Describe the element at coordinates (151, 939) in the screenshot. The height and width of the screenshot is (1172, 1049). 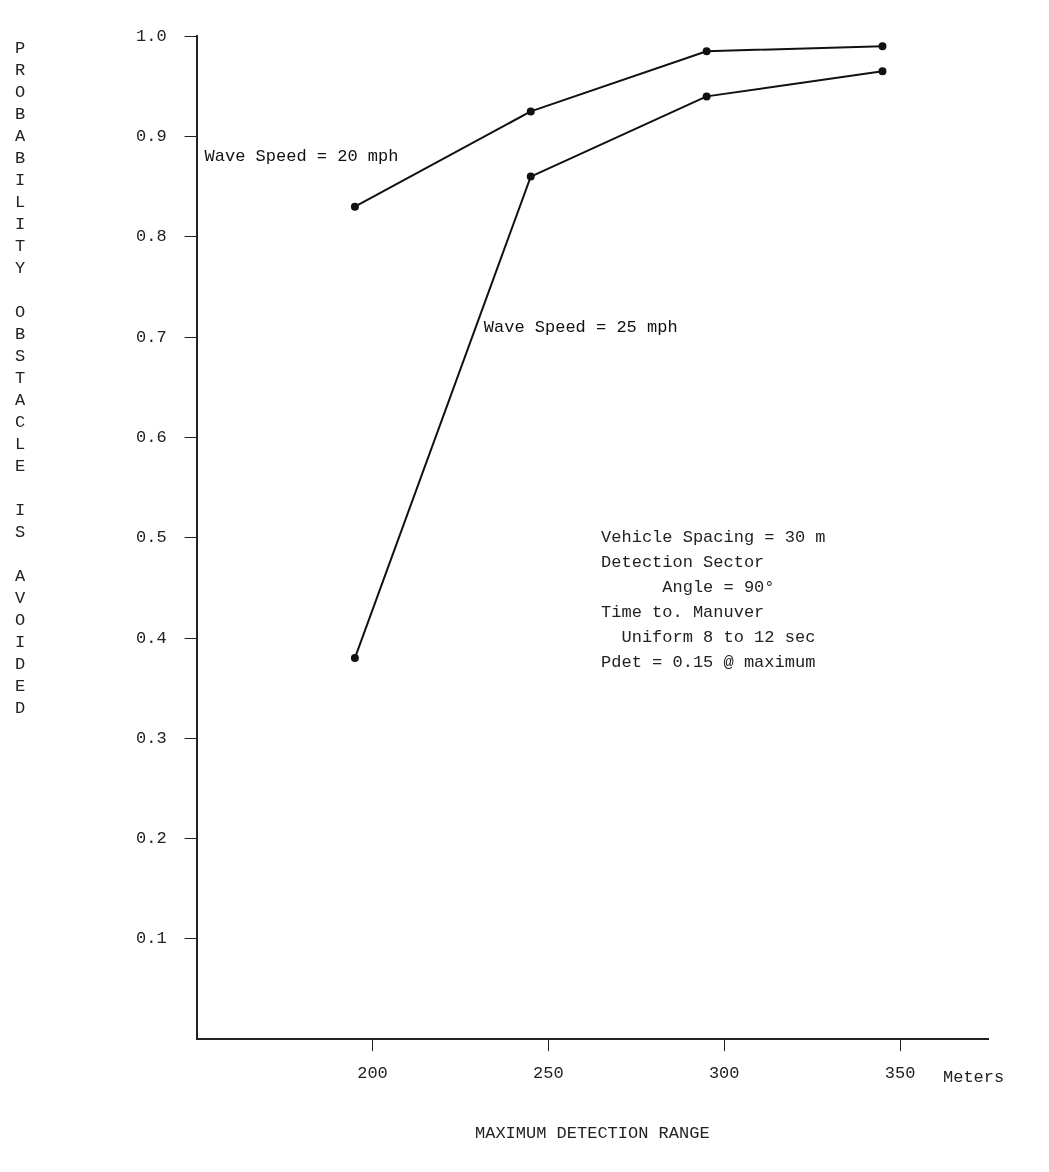
I see `y-tick-label: 0.1` at that location.